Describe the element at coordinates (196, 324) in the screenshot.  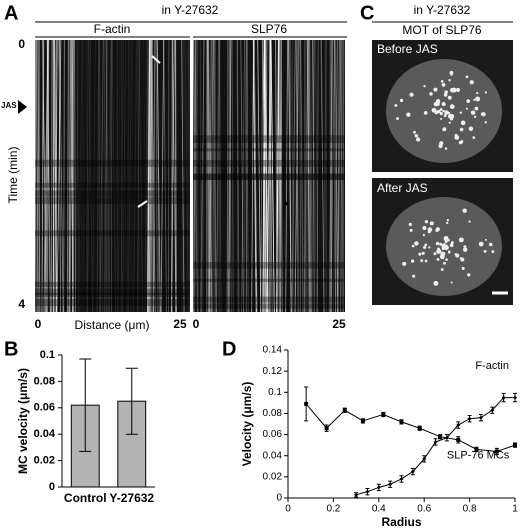
I see `x-tick: 0` at that location.